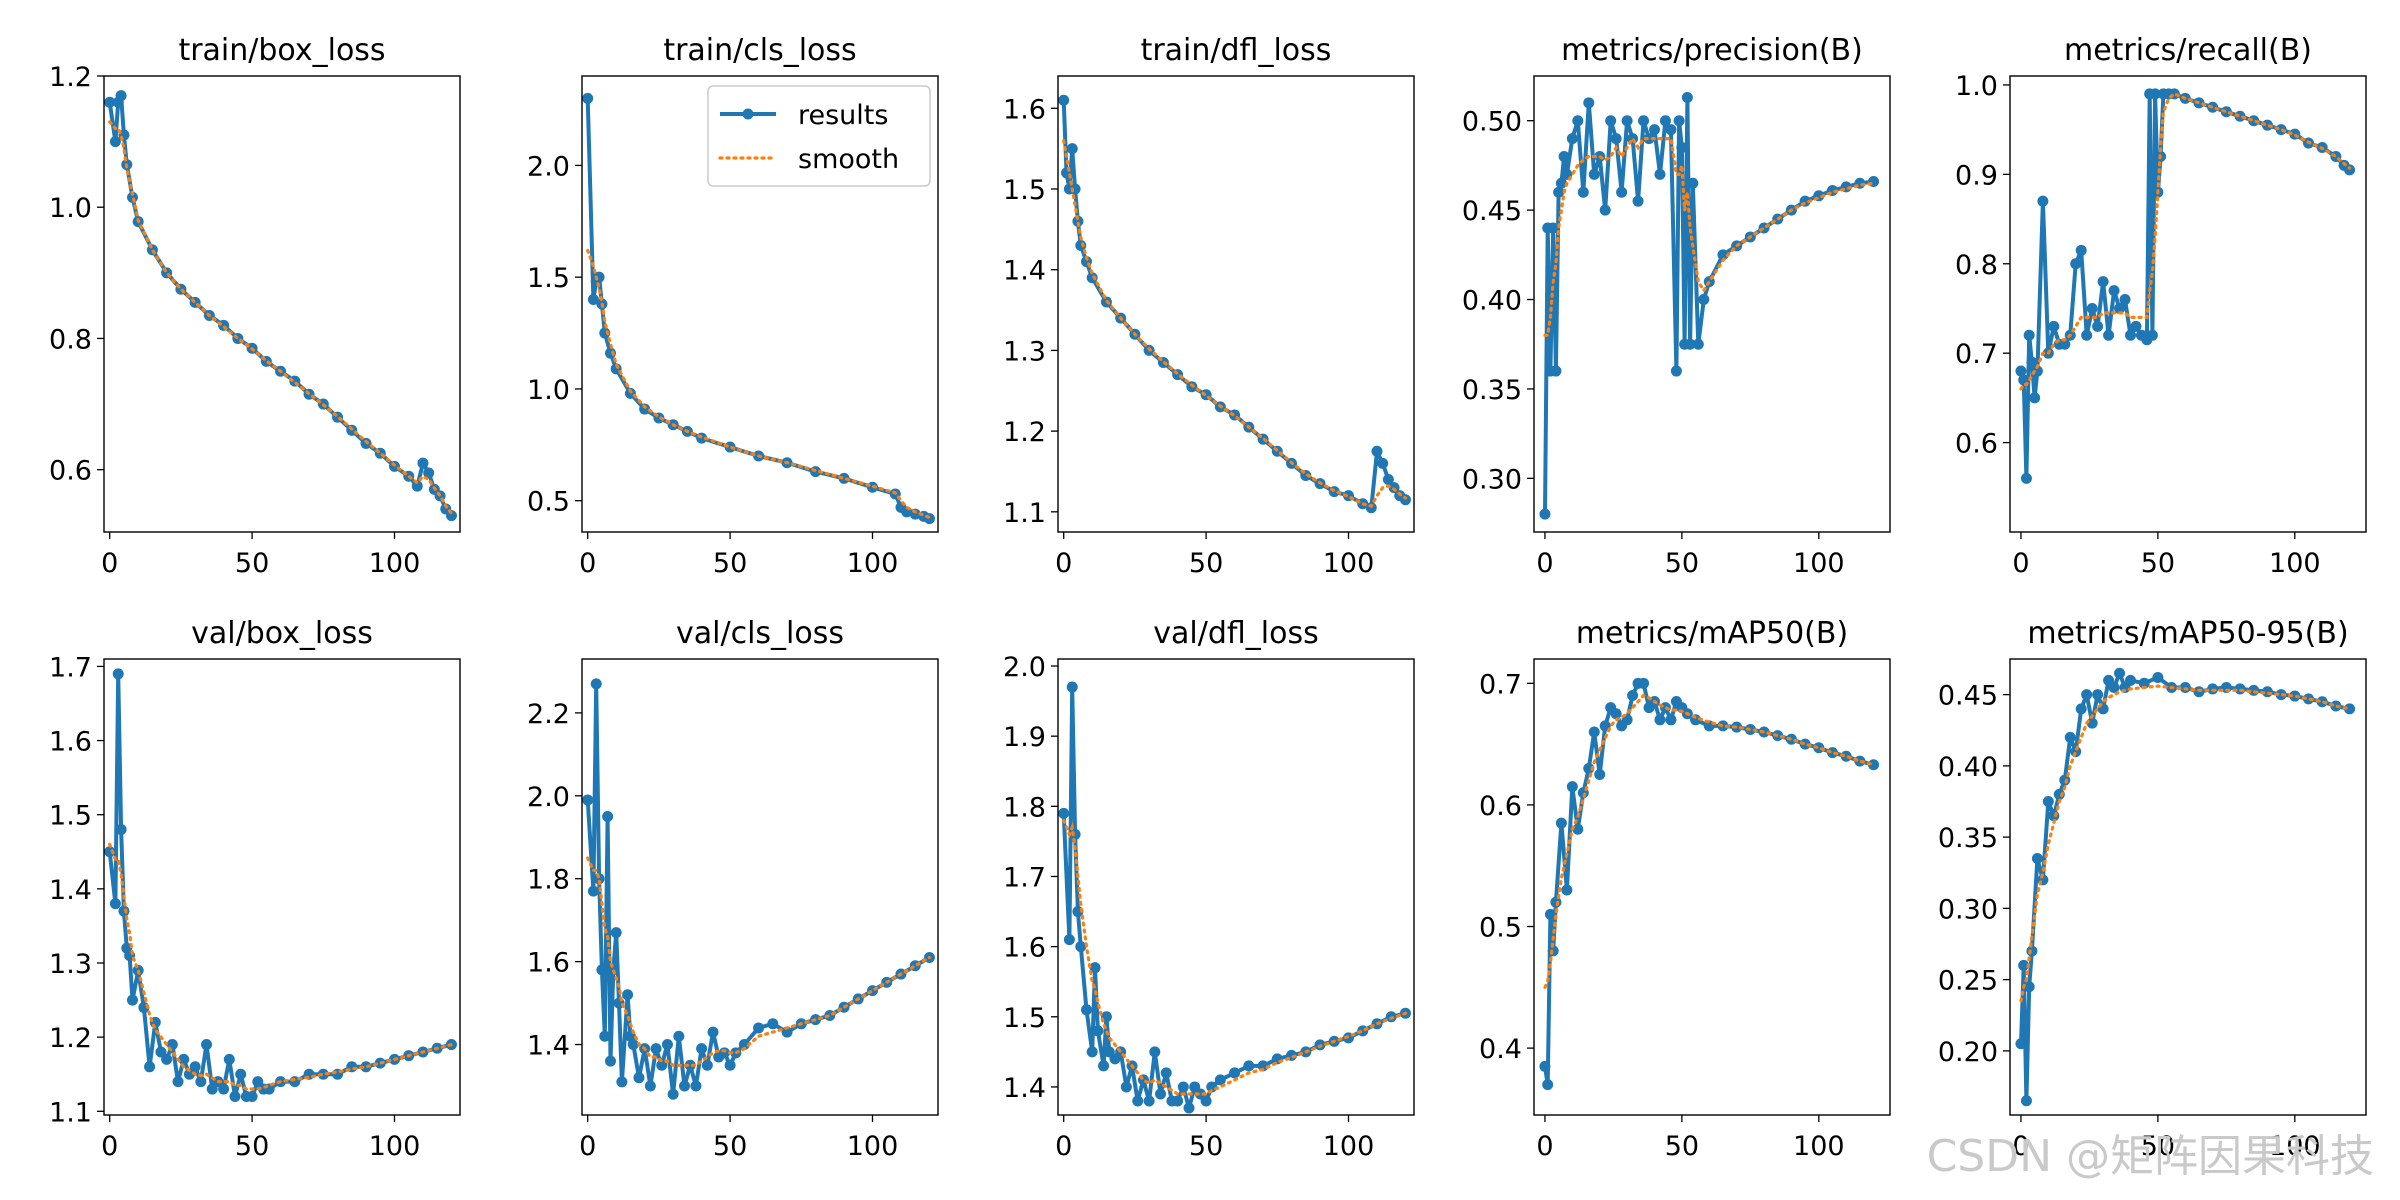 This screenshot has width=2400, height=1200. Describe the element at coordinates (70, 890) in the screenshot. I see `y-tick-label: 1.4` at that location.